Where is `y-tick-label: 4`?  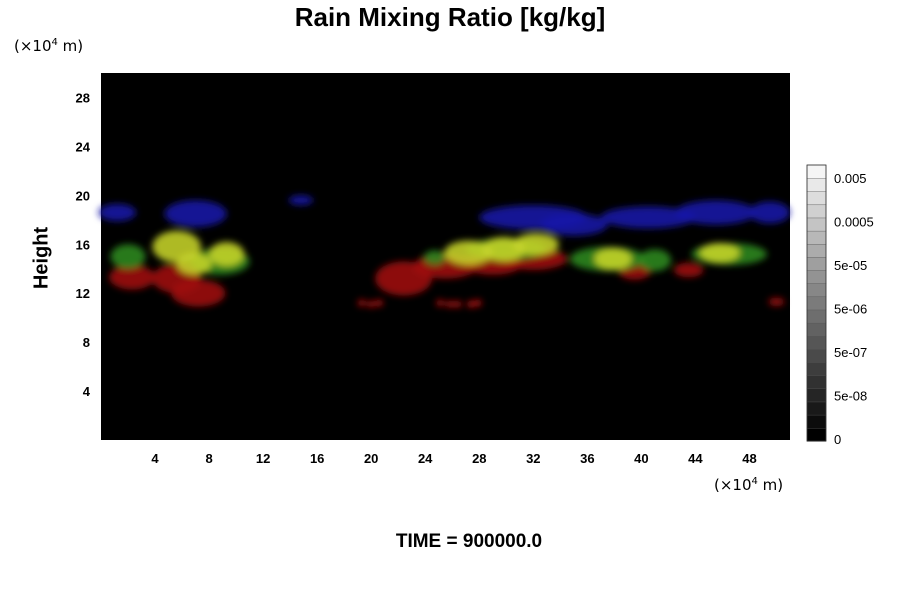 y-tick-label: 4 is located at coordinates (87, 391).